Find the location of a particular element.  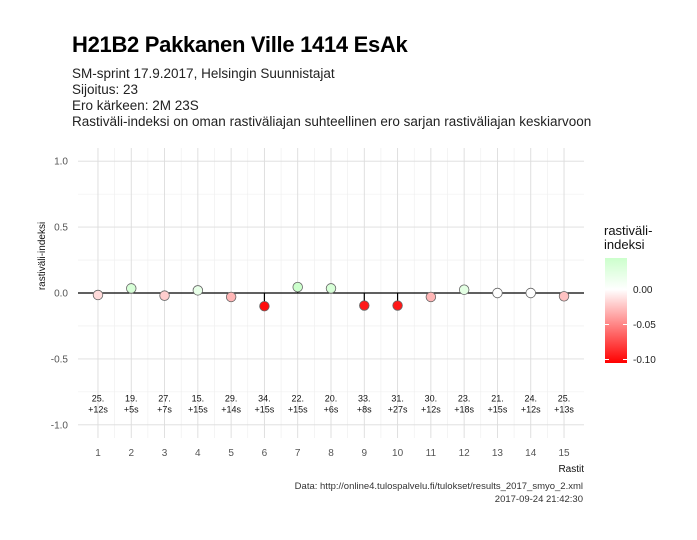

legend-tick-label: -0.10 is located at coordinates (644, 360).